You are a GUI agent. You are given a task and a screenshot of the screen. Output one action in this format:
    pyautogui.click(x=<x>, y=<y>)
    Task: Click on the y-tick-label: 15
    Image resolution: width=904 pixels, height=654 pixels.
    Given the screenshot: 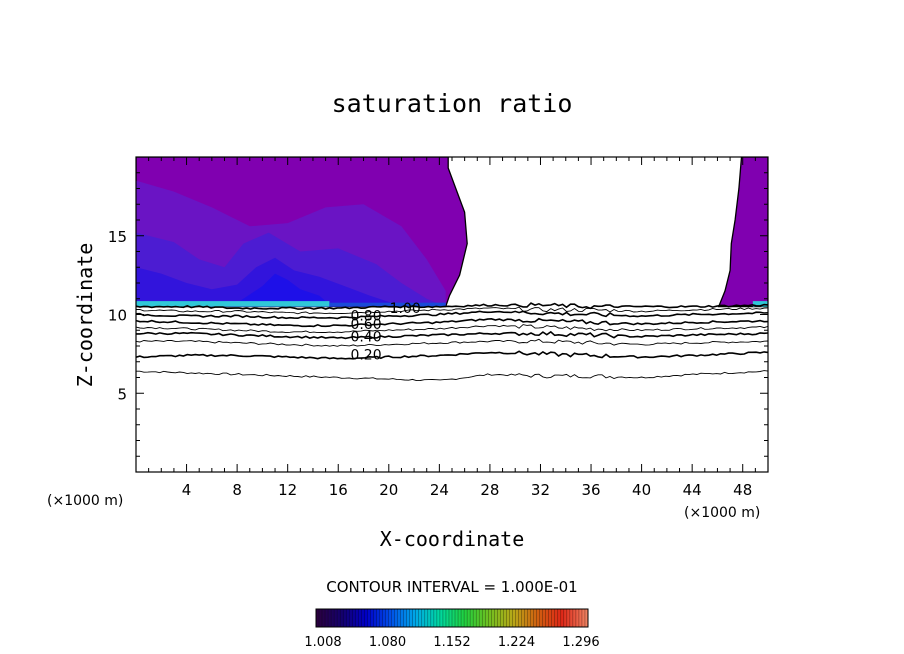 What is the action you would take?
    pyautogui.click(x=117, y=237)
    